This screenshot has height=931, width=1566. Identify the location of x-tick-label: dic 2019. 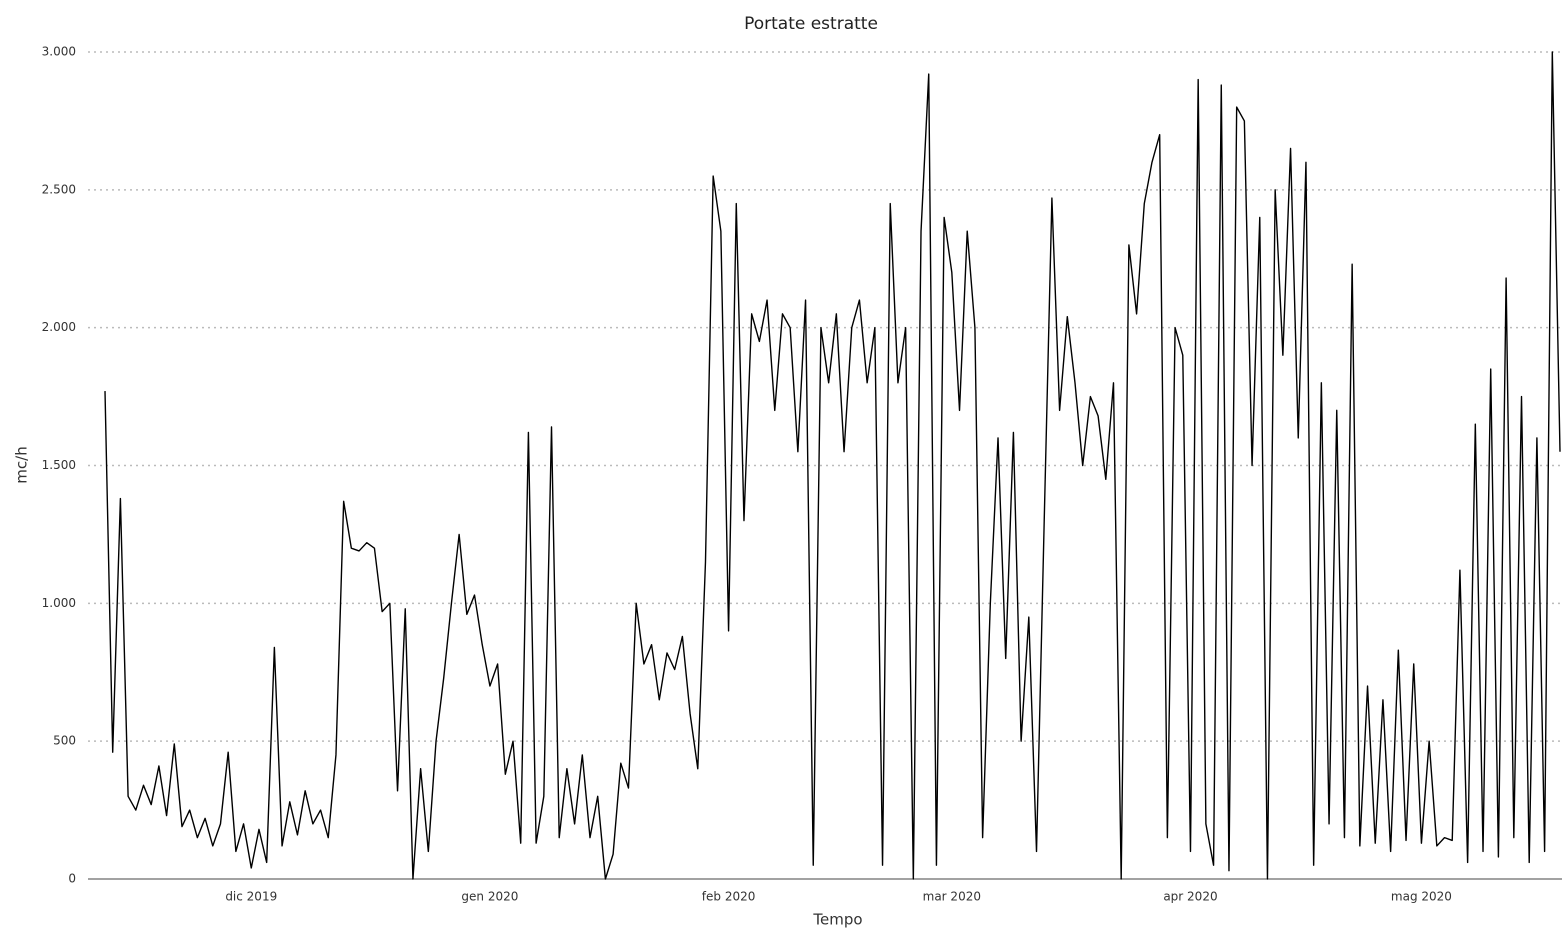
(251, 897).